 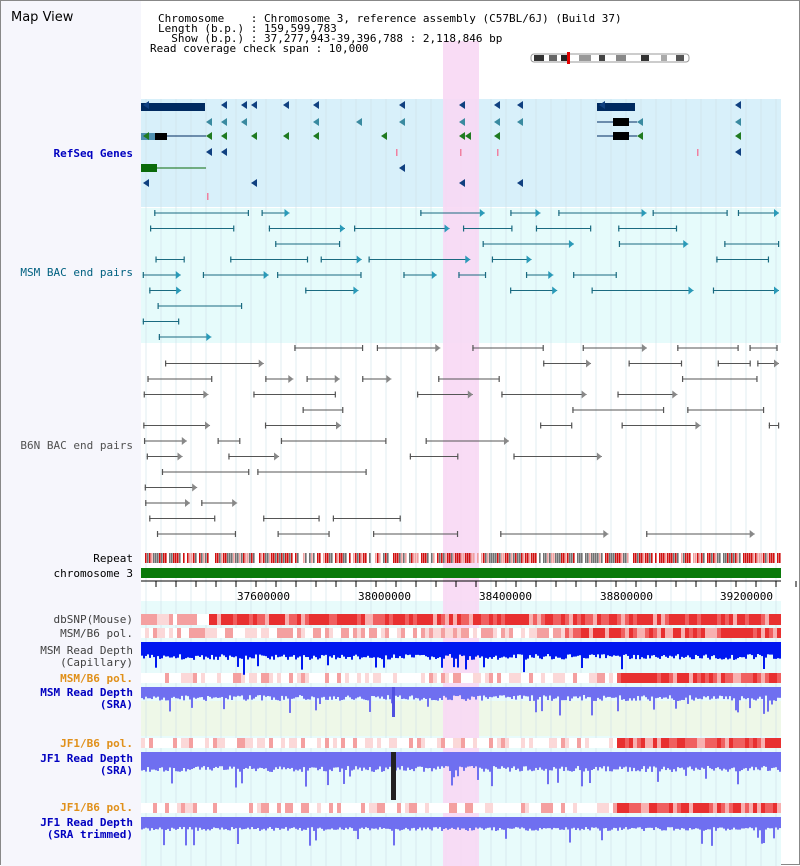 I want to click on track-label-jf1-b6-pol-1: JF1/B6 pol., so click(x=96, y=743).